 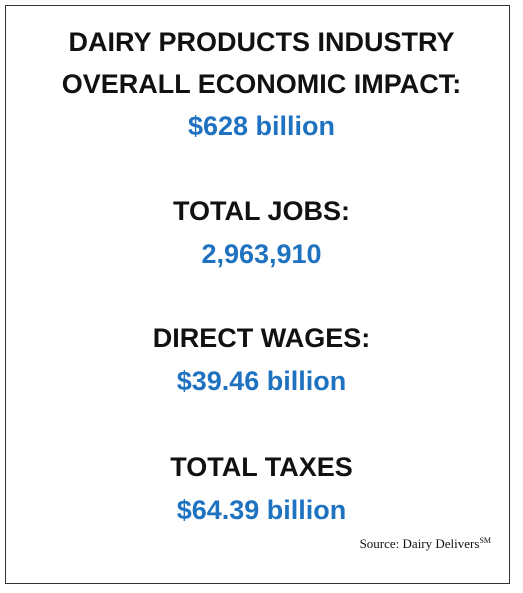 I want to click on service-mark: SM, so click(x=485, y=540).